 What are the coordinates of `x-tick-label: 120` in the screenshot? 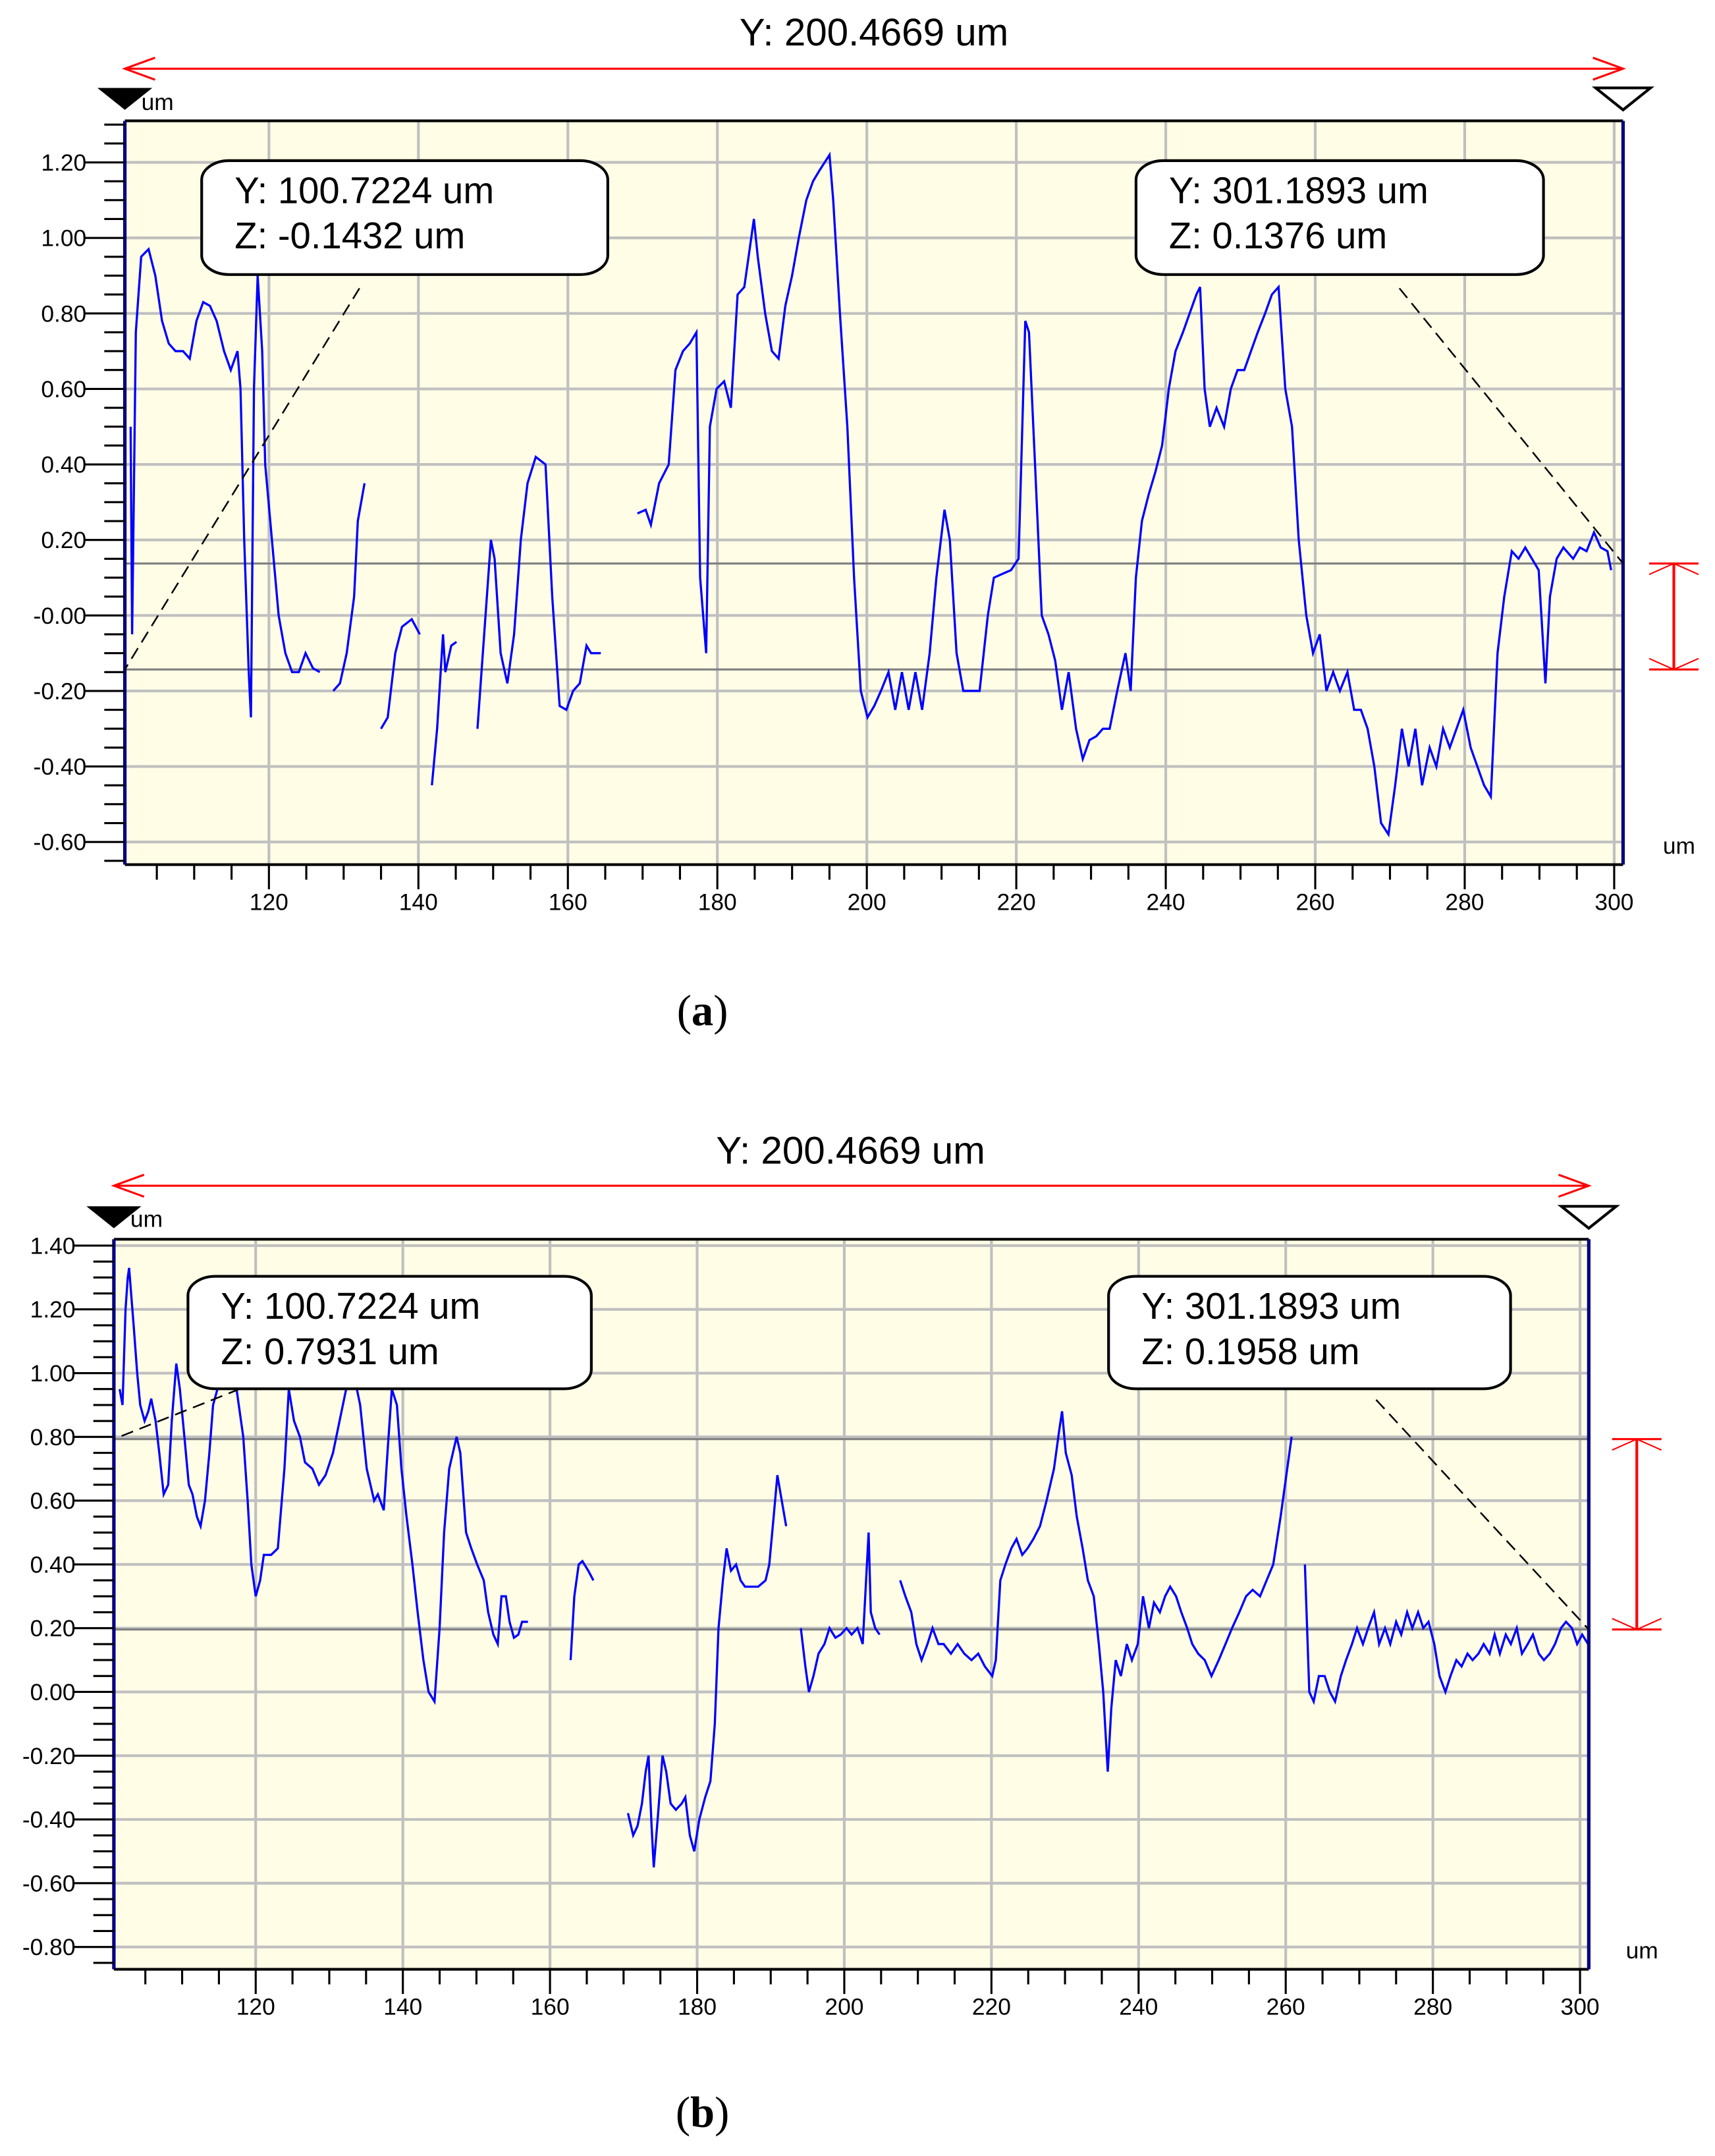 It's located at (269, 902).